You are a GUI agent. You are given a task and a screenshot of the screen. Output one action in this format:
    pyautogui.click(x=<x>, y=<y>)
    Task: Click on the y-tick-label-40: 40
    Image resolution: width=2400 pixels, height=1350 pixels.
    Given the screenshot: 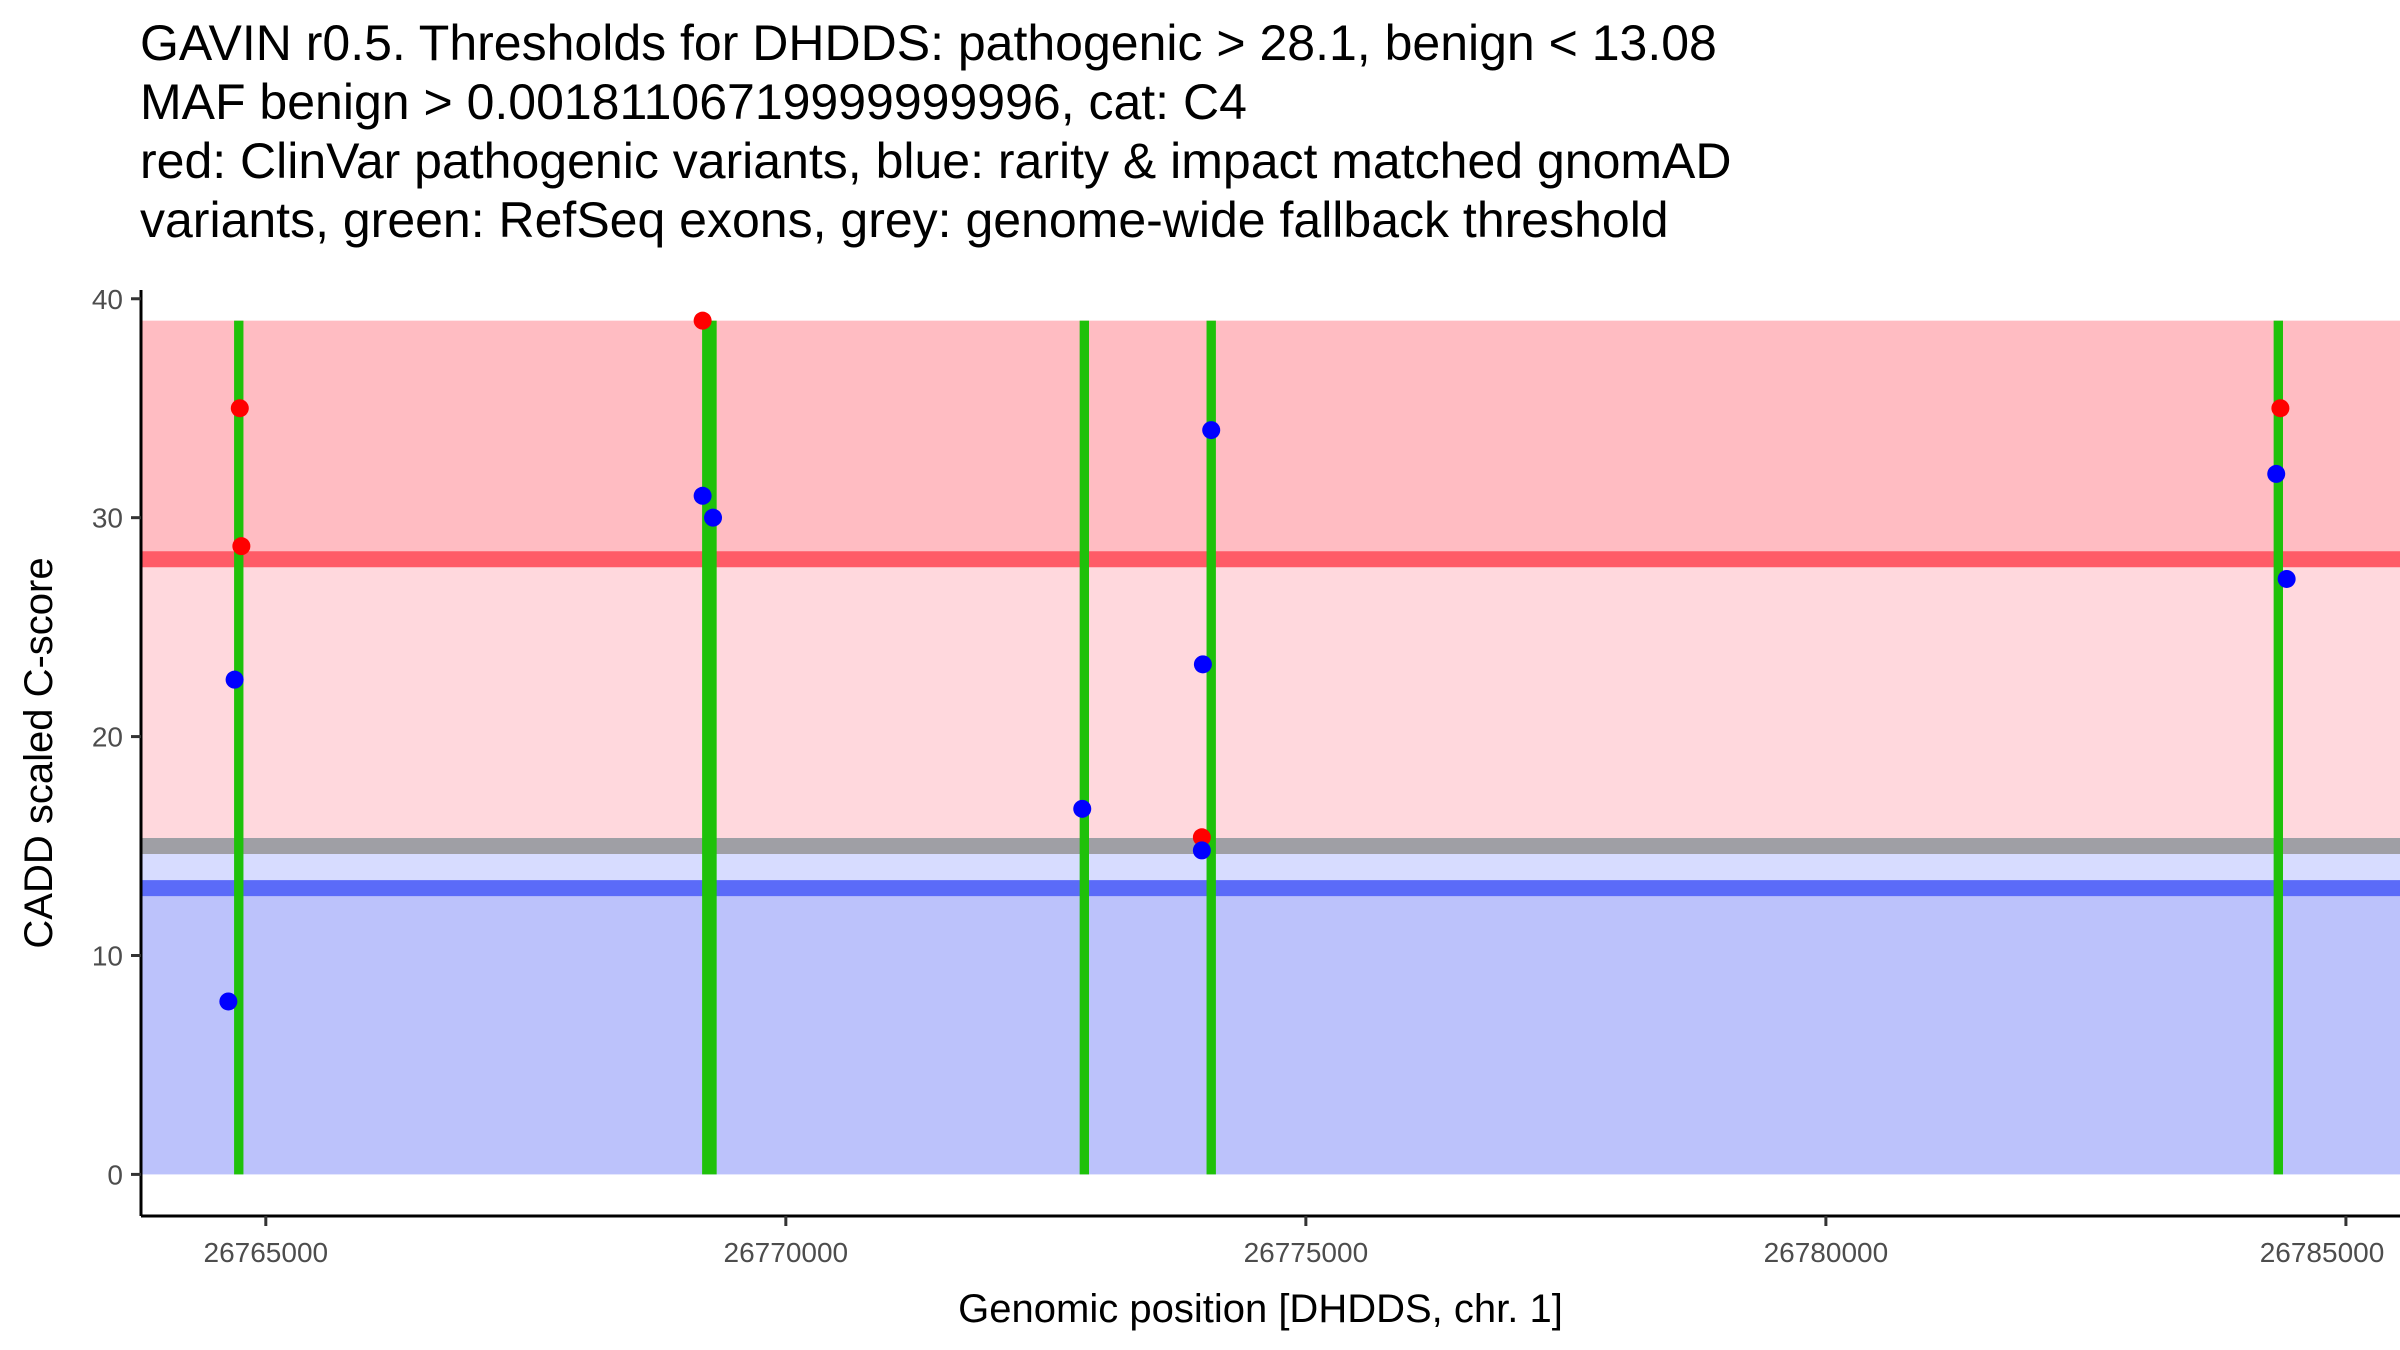 What is the action you would take?
    pyautogui.click(x=107, y=299)
    